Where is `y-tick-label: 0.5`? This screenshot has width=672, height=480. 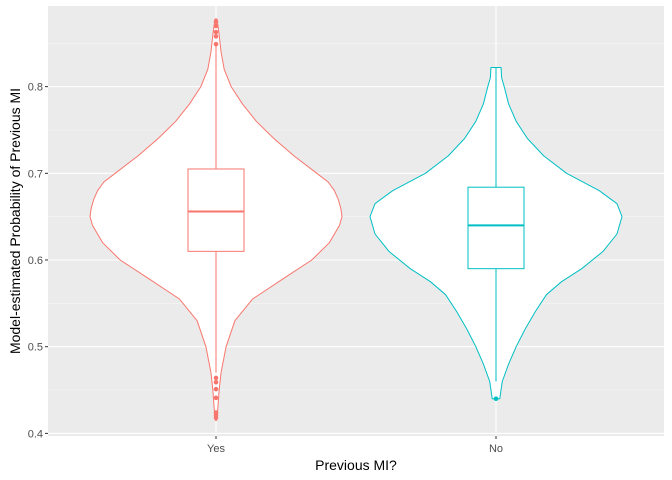 y-tick-label: 0.5 is located at coordinates (35, 348).